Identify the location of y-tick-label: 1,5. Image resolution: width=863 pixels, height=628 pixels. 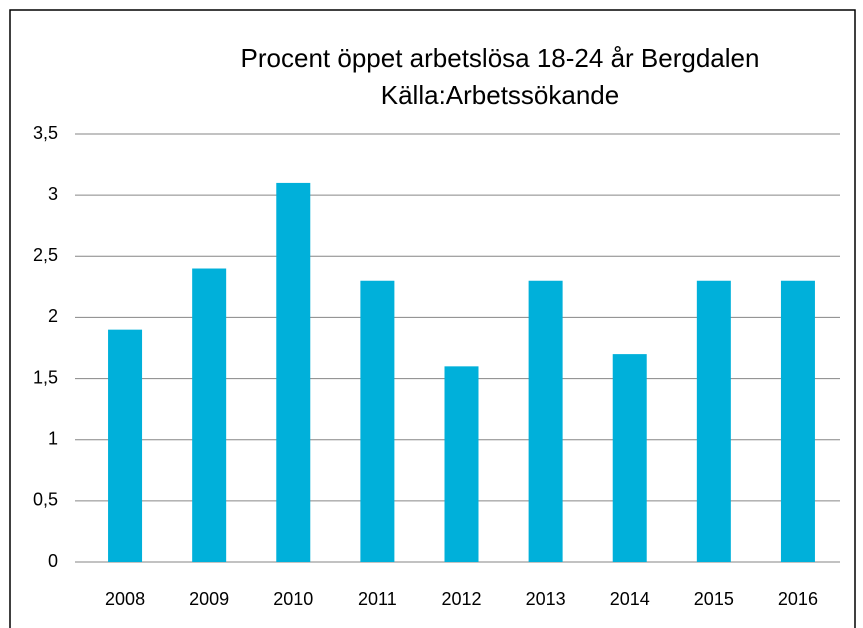
(45, 377).